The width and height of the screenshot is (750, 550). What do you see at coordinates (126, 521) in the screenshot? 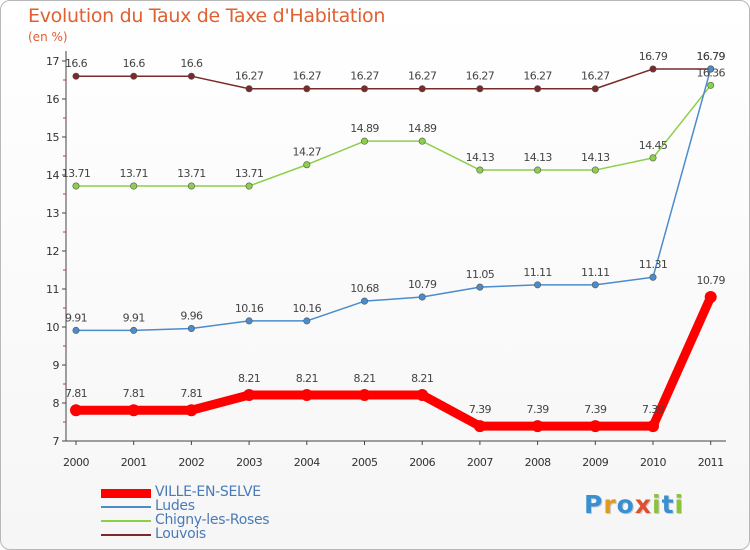
I see `legend-swatch` at bounding box center [126, 521].